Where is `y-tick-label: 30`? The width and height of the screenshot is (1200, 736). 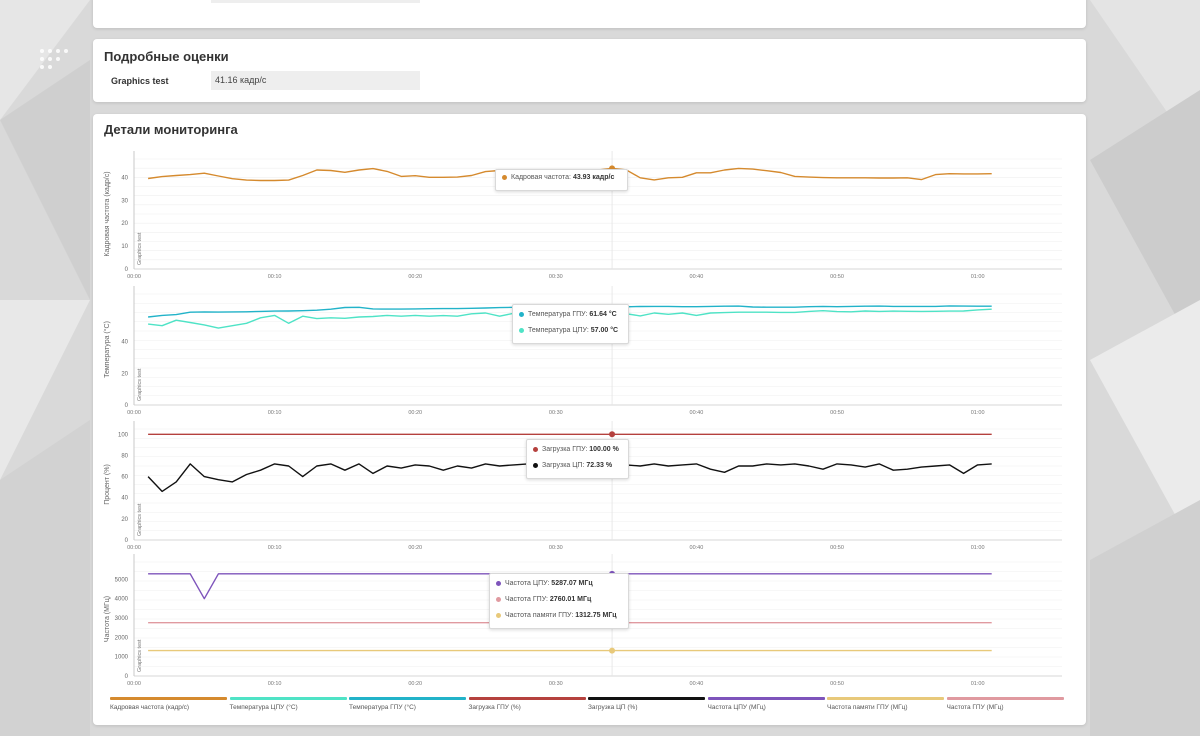
y-tick-label: 30 is located at coordinates (124, 201).